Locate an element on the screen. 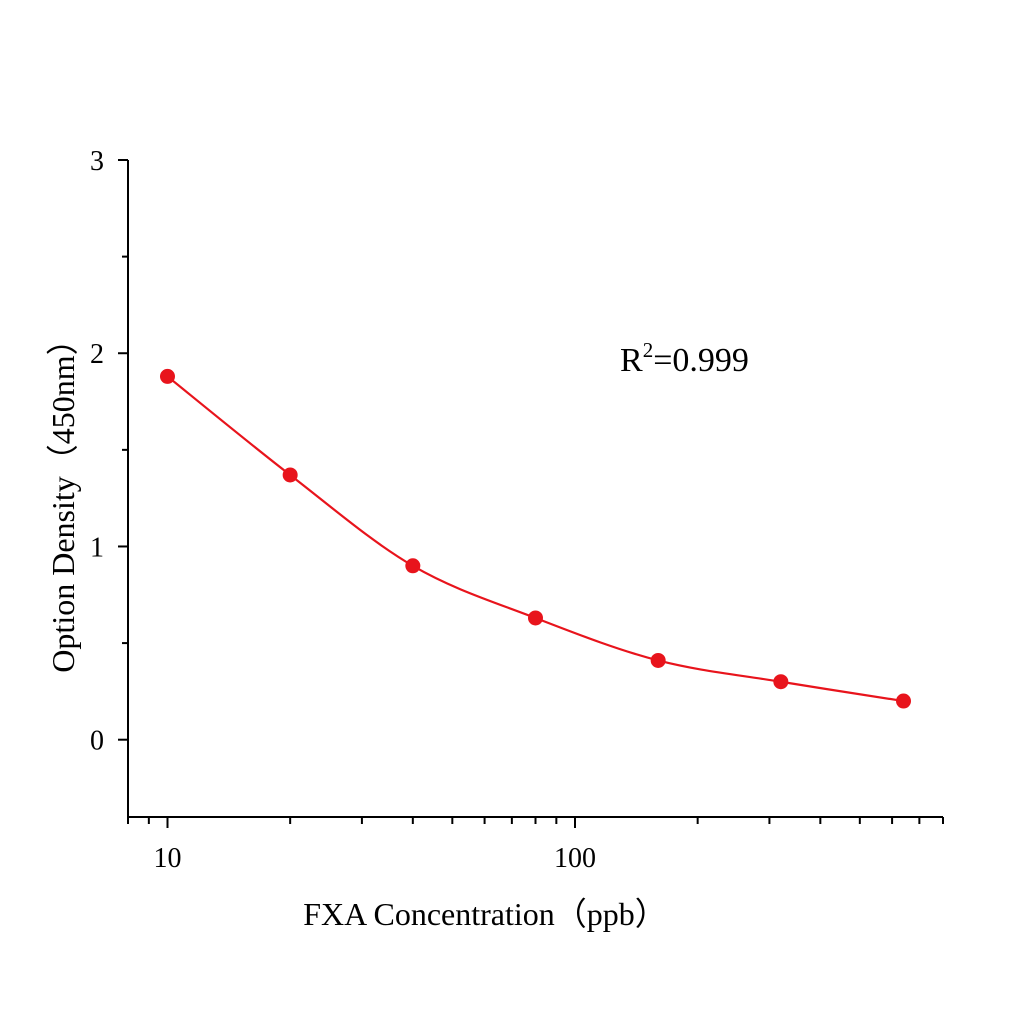 The image size is (1024, 1029). r-squared-annotation: R2=0.999 is located at coordinates (684, 358).